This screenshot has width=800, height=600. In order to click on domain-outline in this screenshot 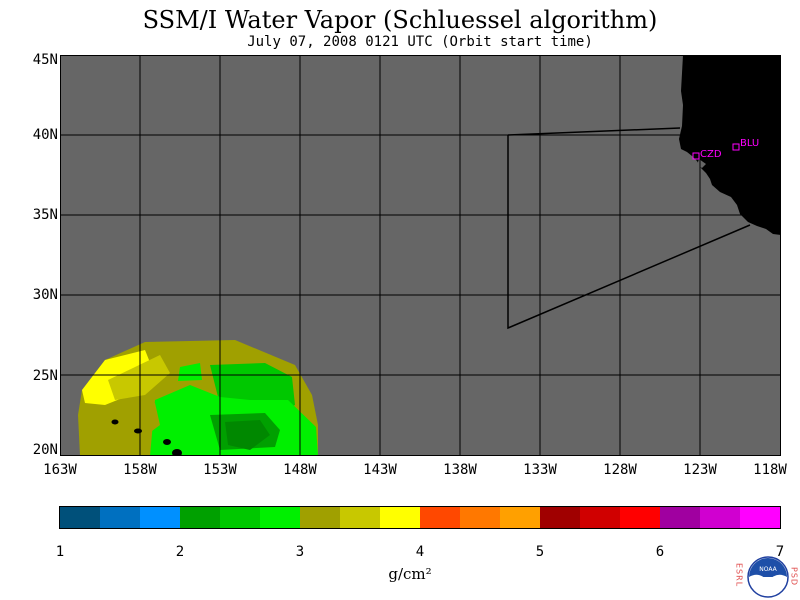, I will do `click(629, 232)`.